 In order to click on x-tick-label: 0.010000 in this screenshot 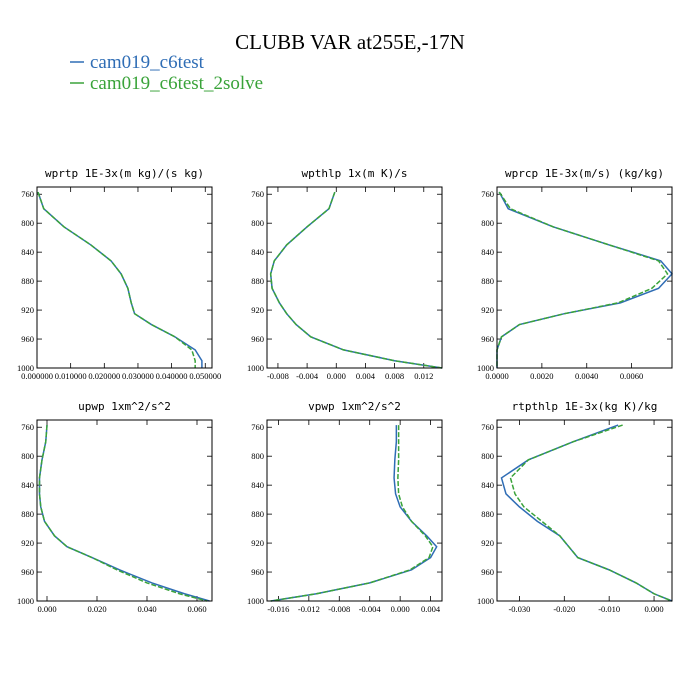, I will do `click(71, 376)`.